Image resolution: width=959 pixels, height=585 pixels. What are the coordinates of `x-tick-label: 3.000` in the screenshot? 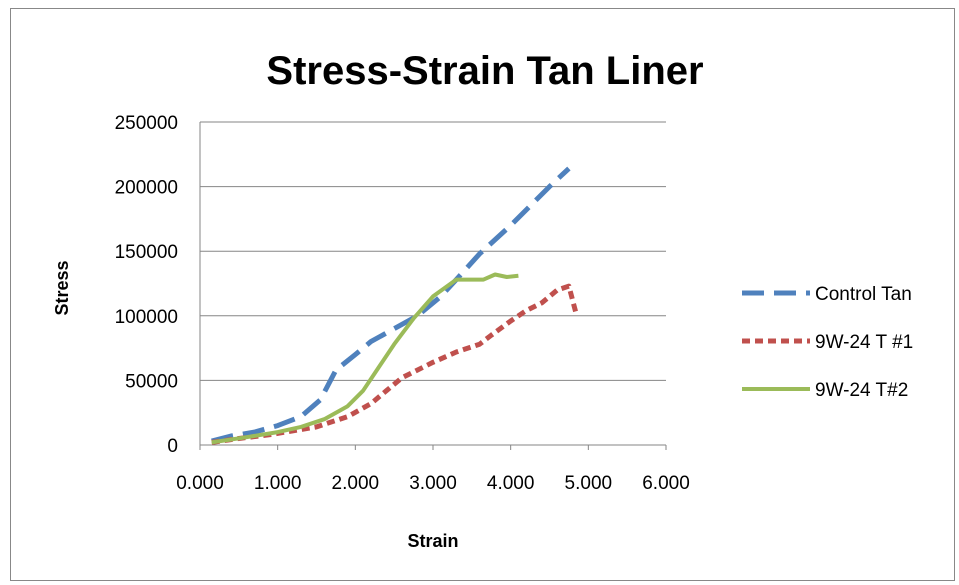 It's located at (433, 483).